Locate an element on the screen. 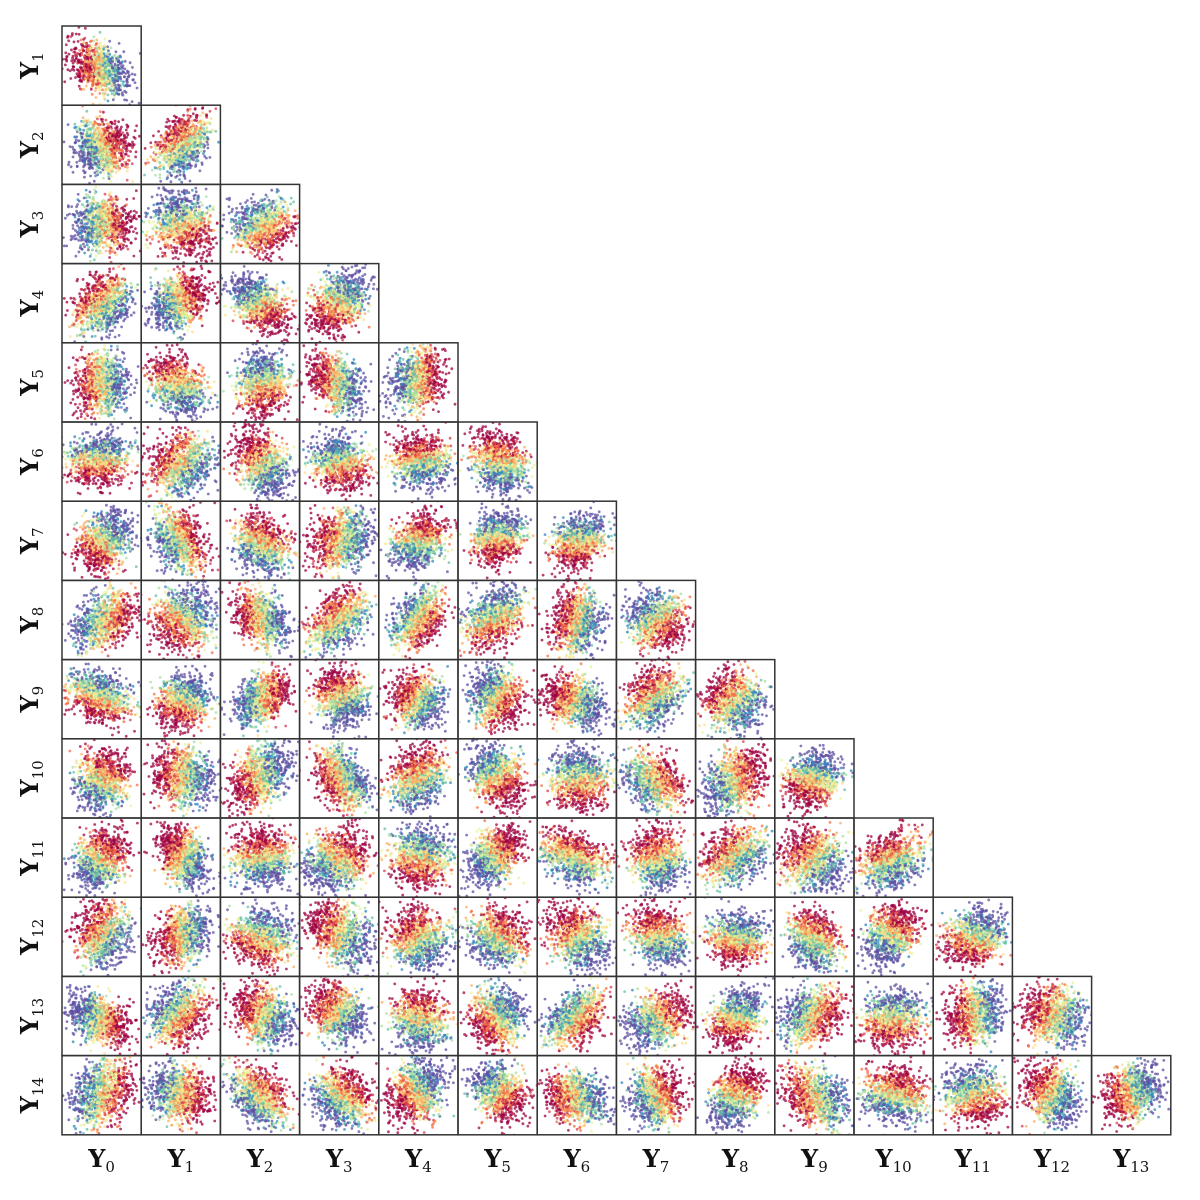  point-cloud is located at coordinates (100, 68).